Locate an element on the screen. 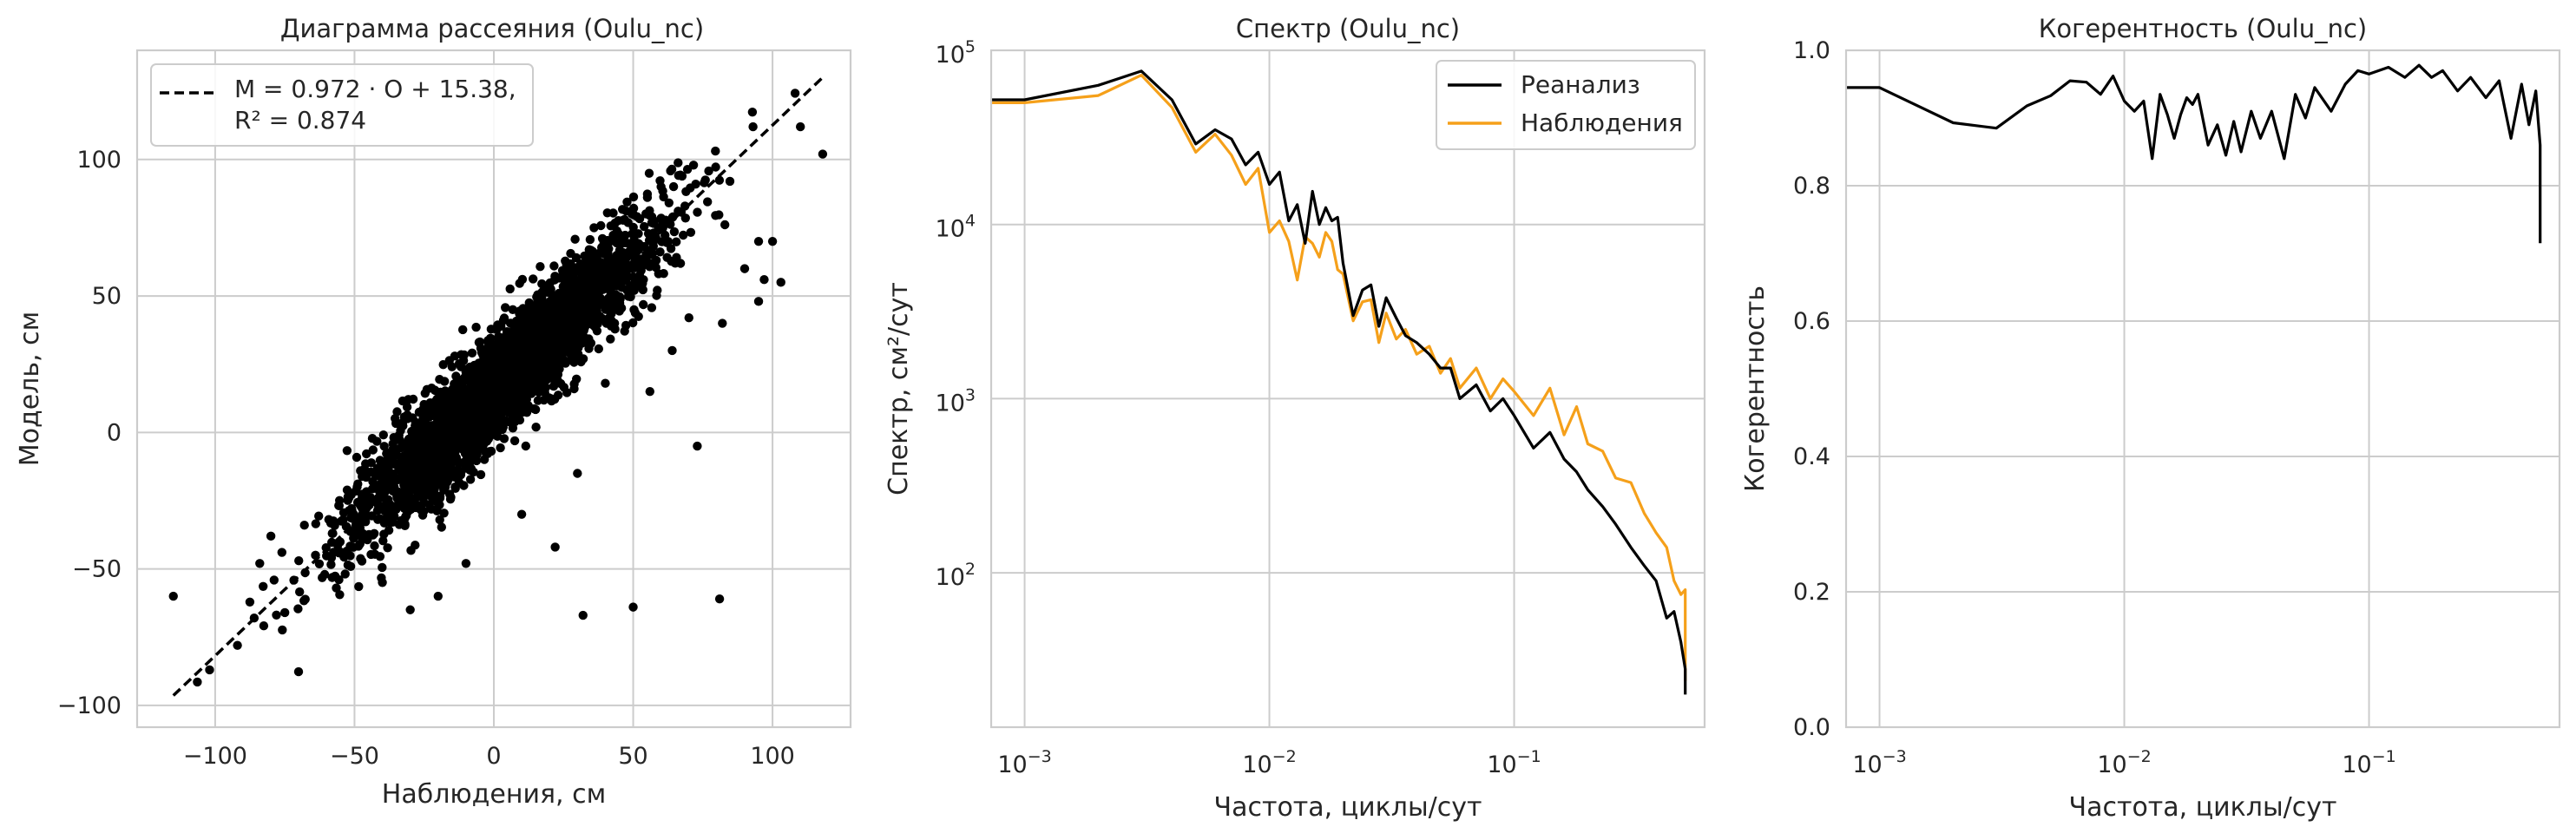 This screenshot has width=2576, height=840. scatter-x-ticks: −100 −50 0 50 100 is located at coordinates (489, 756).